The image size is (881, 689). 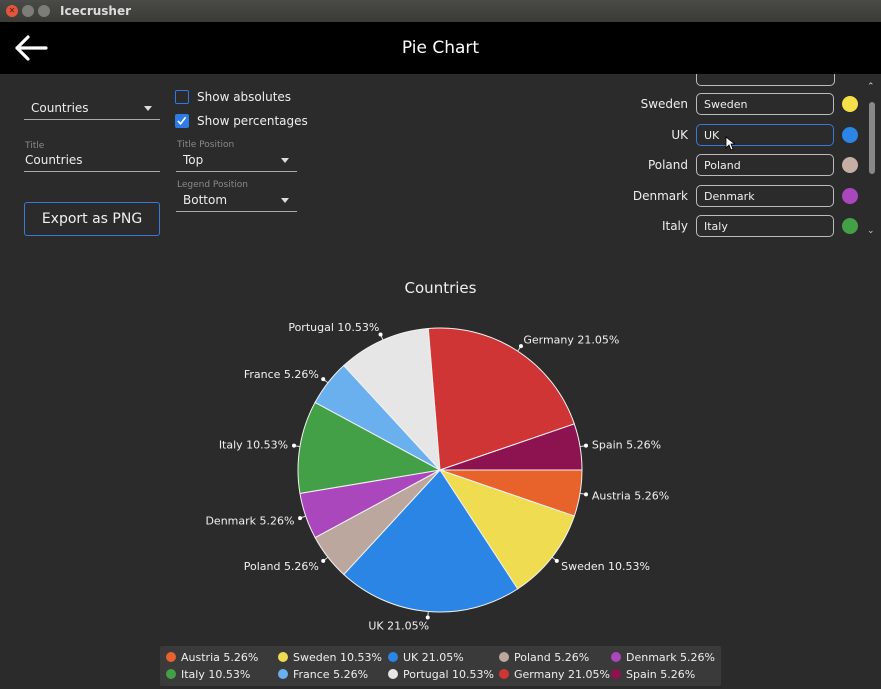 I want to click on pie-slice-label: Portugal 10.53%, so click(x=333, y=327).